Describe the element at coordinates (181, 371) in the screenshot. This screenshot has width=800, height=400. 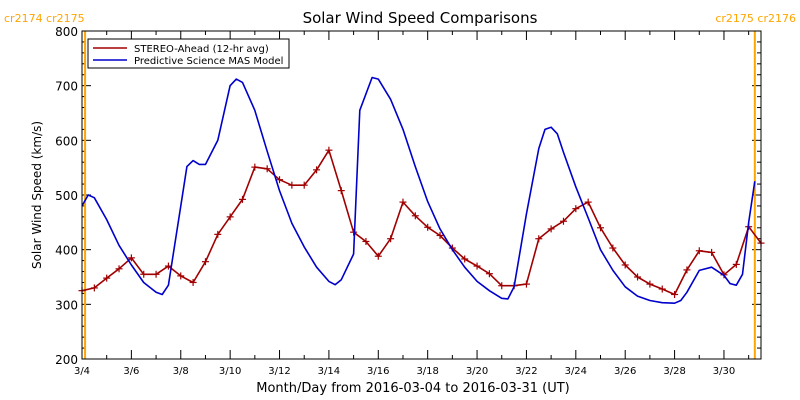
I see `x-tick-label: 3/8` at that location.